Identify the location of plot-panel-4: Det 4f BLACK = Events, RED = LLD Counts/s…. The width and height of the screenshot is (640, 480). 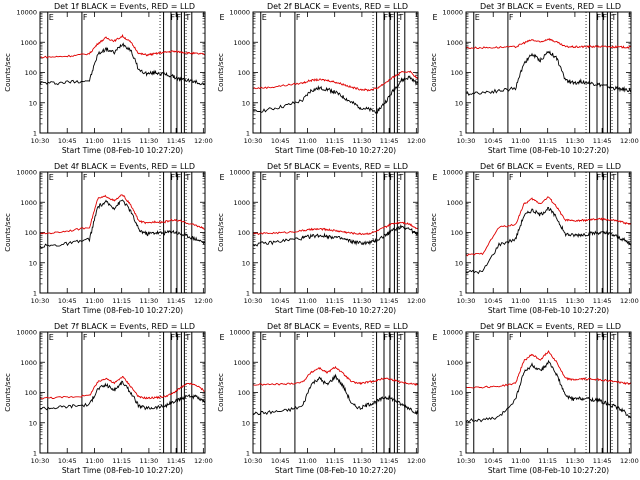
(114, 238).